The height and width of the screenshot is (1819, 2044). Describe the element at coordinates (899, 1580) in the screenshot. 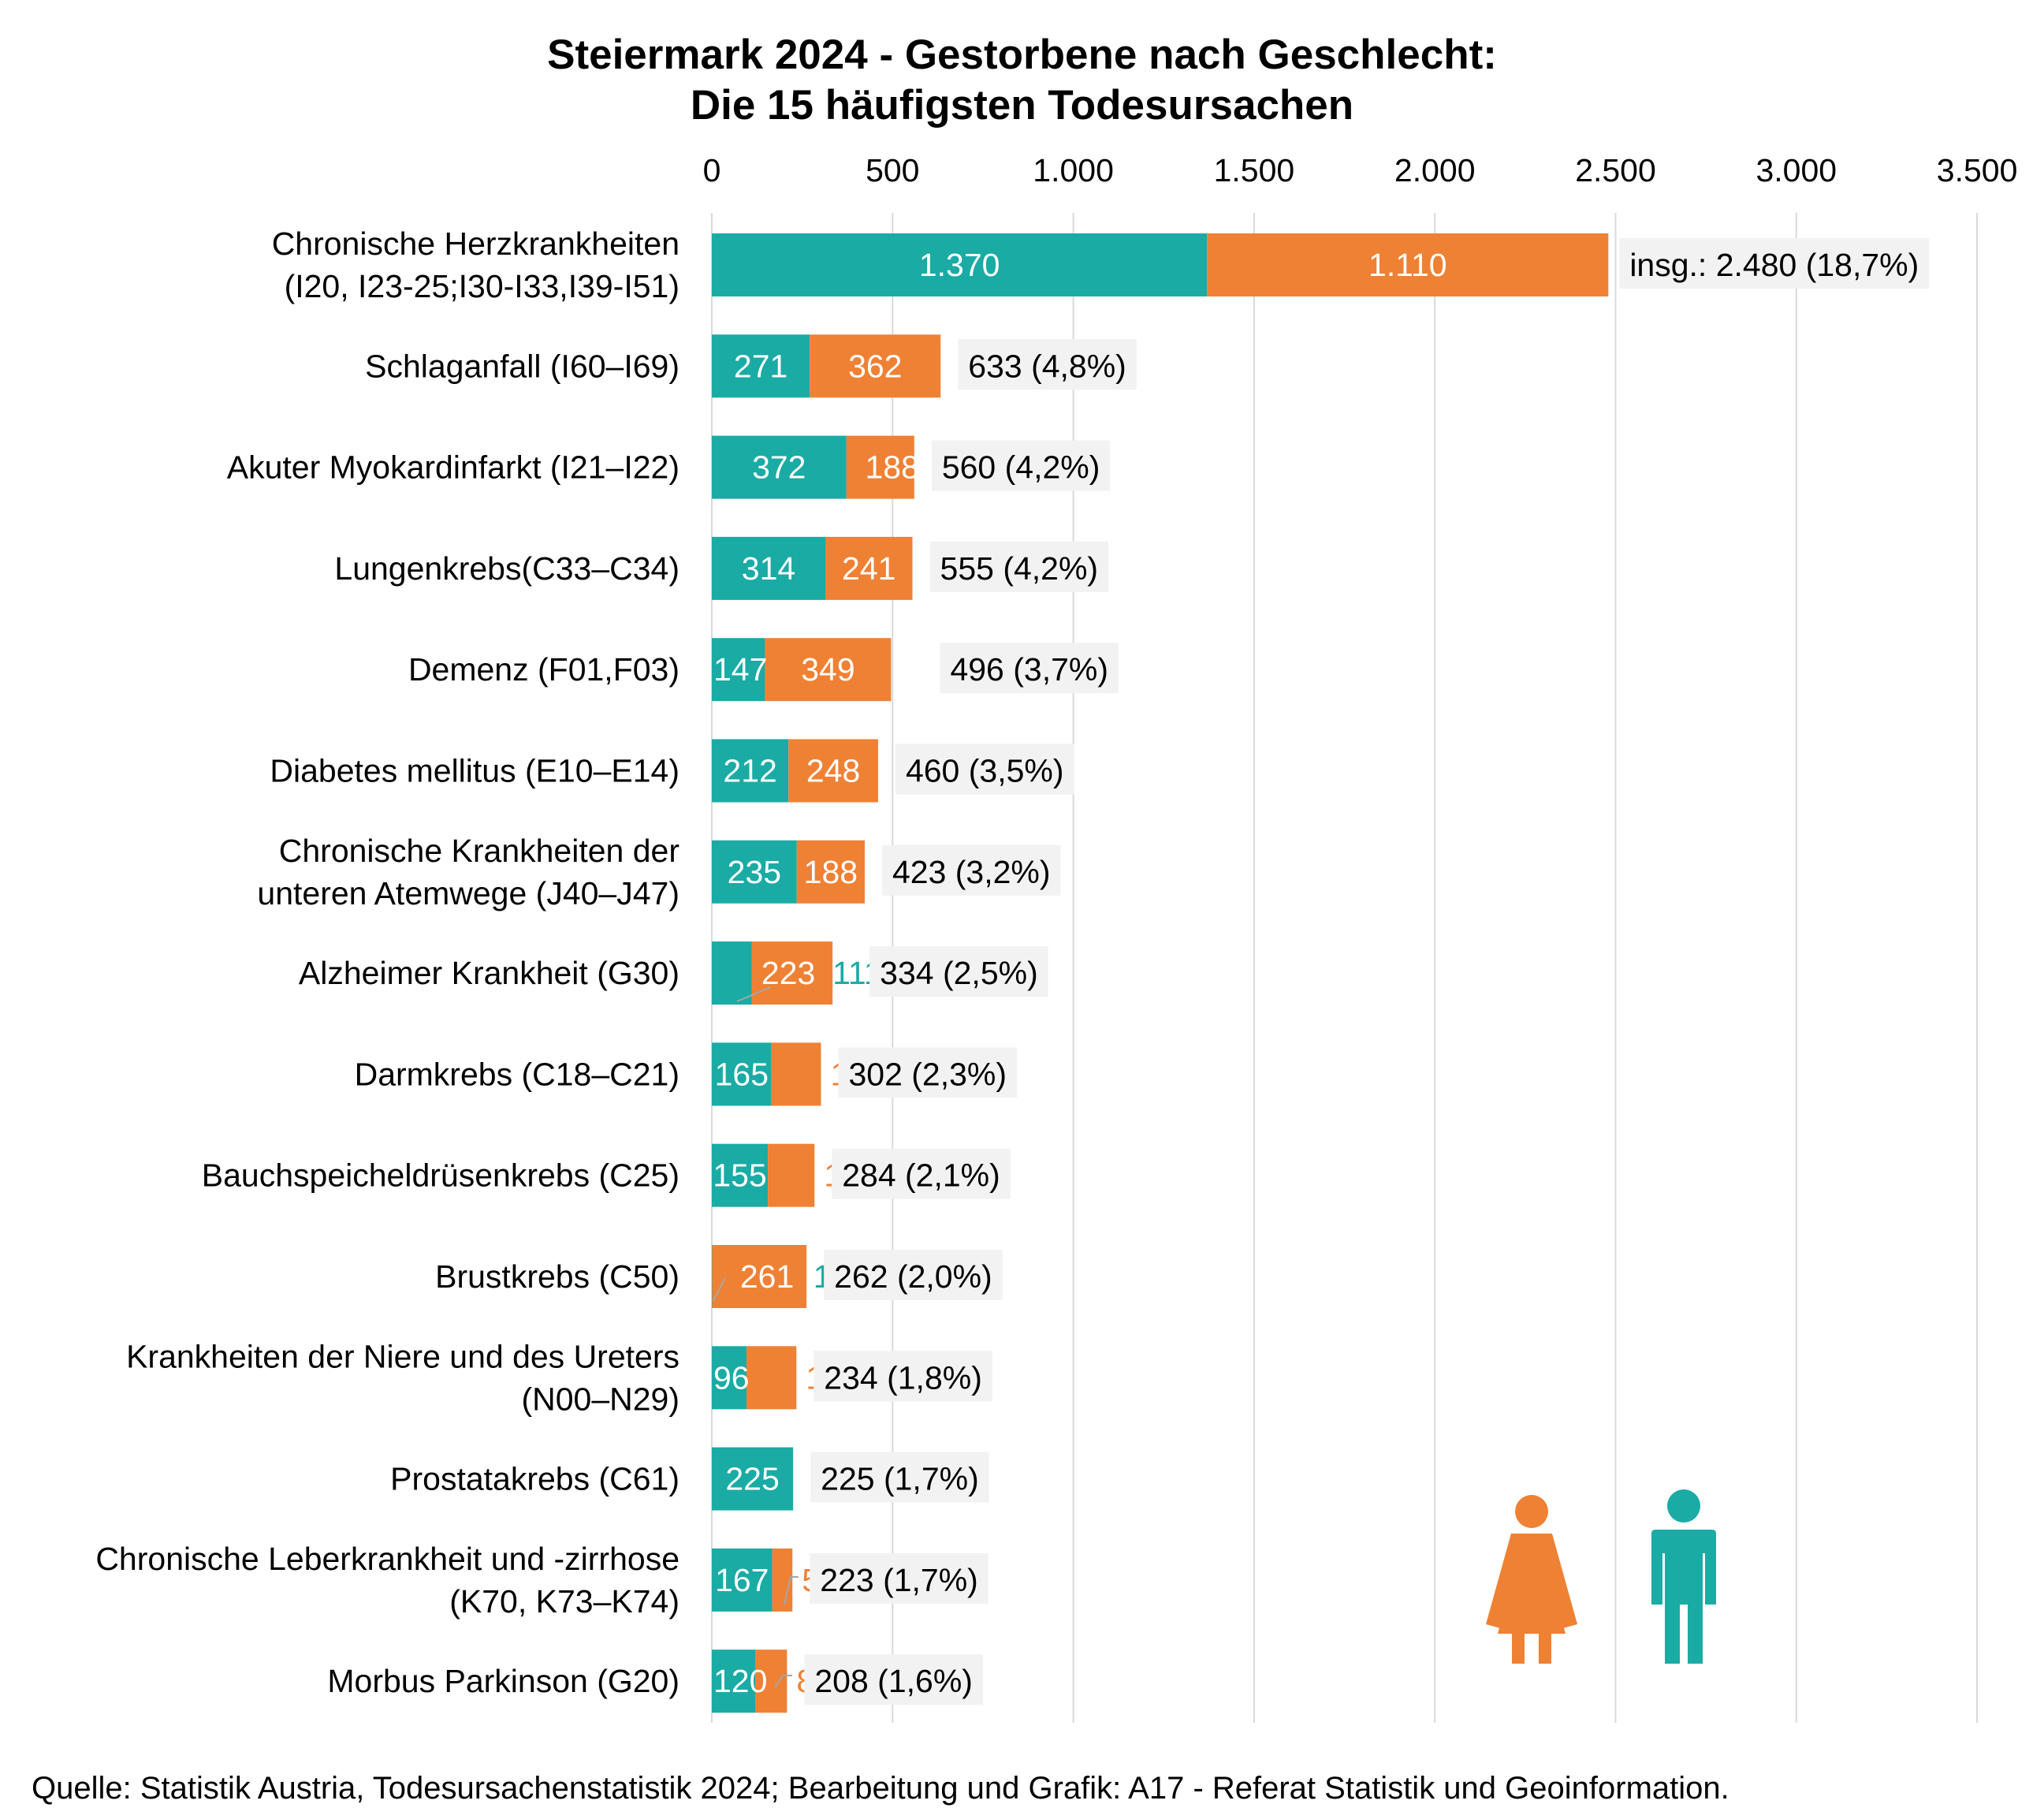

I see `total-label: 223 (1,7%)` at that location.